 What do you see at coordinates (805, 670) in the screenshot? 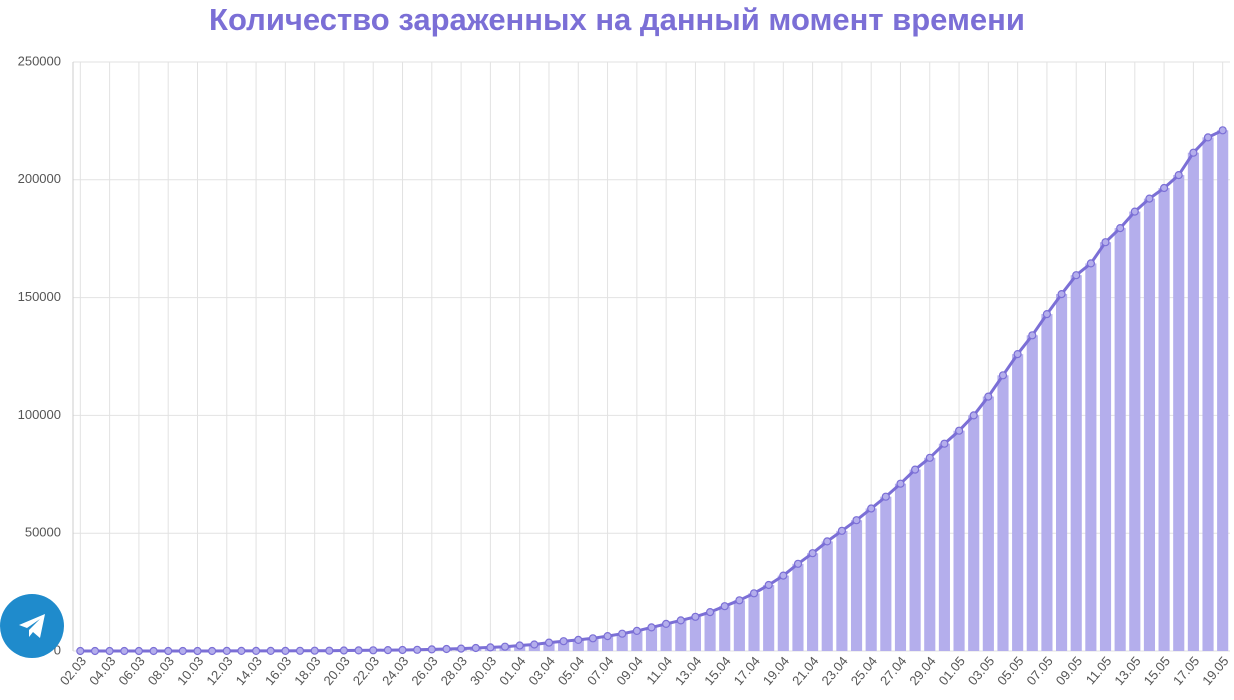
I see `x-tick-label: 21.04` at bounding box center [805, 670].